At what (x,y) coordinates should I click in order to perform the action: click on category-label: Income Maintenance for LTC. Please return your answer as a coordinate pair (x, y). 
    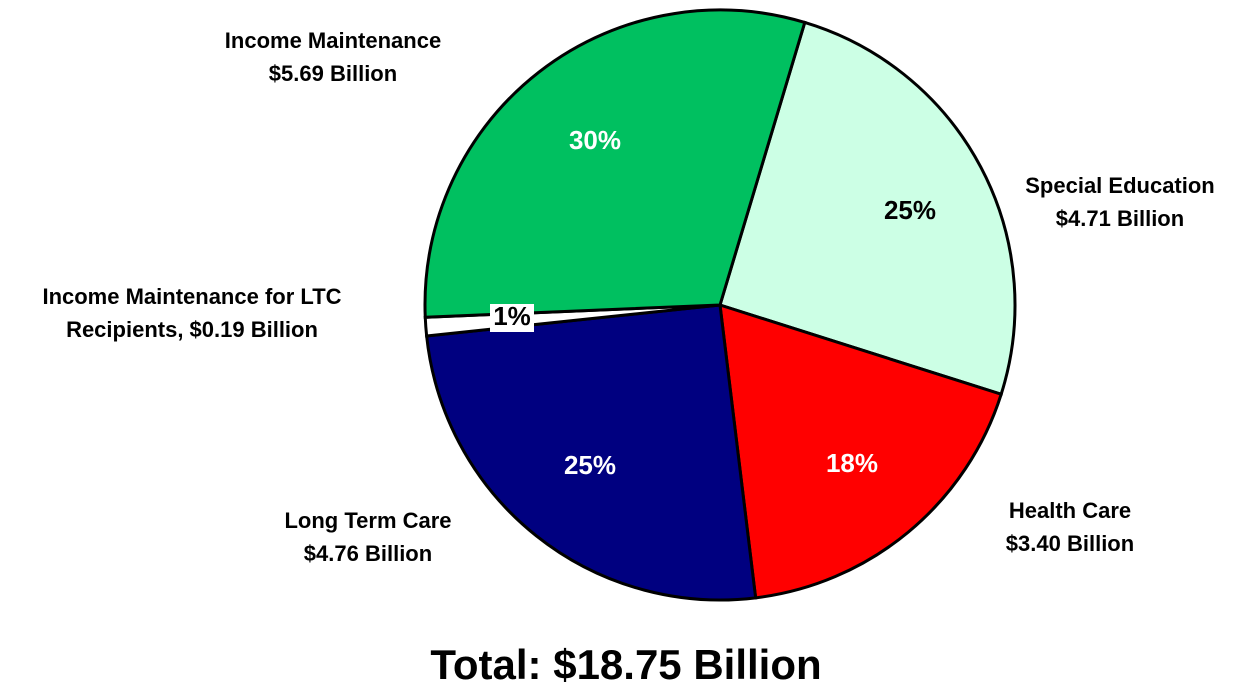
    Looking at the image, I should click on (191, 296).